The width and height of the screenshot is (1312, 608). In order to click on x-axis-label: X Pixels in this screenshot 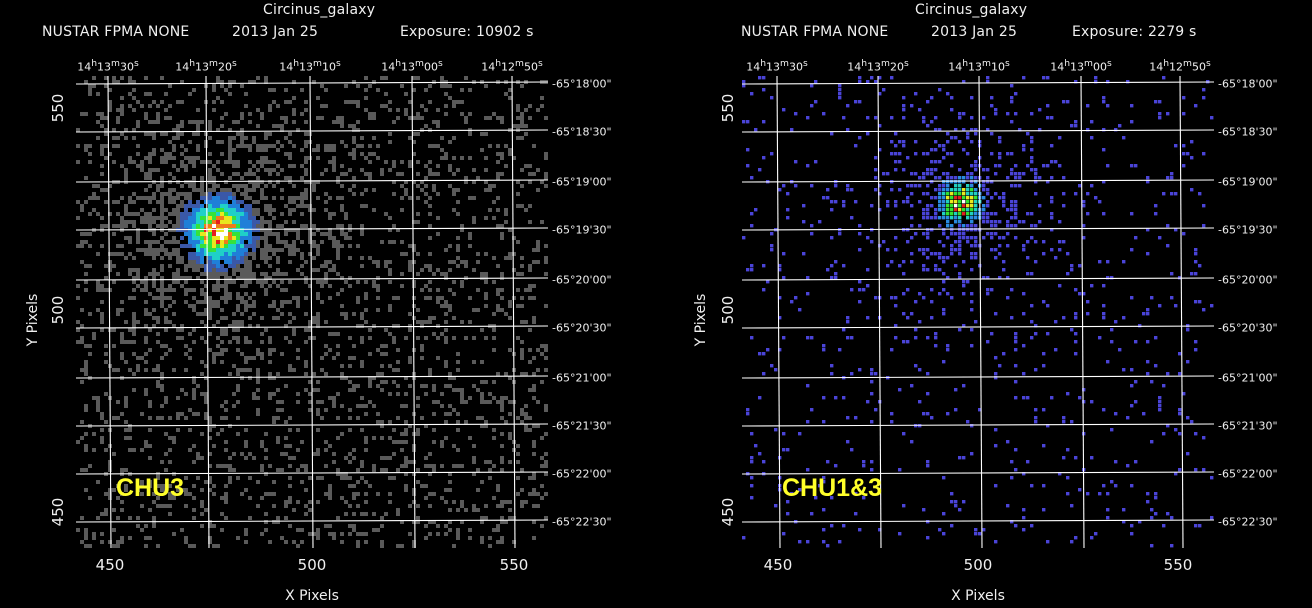, I will do `click(312, 596)`.